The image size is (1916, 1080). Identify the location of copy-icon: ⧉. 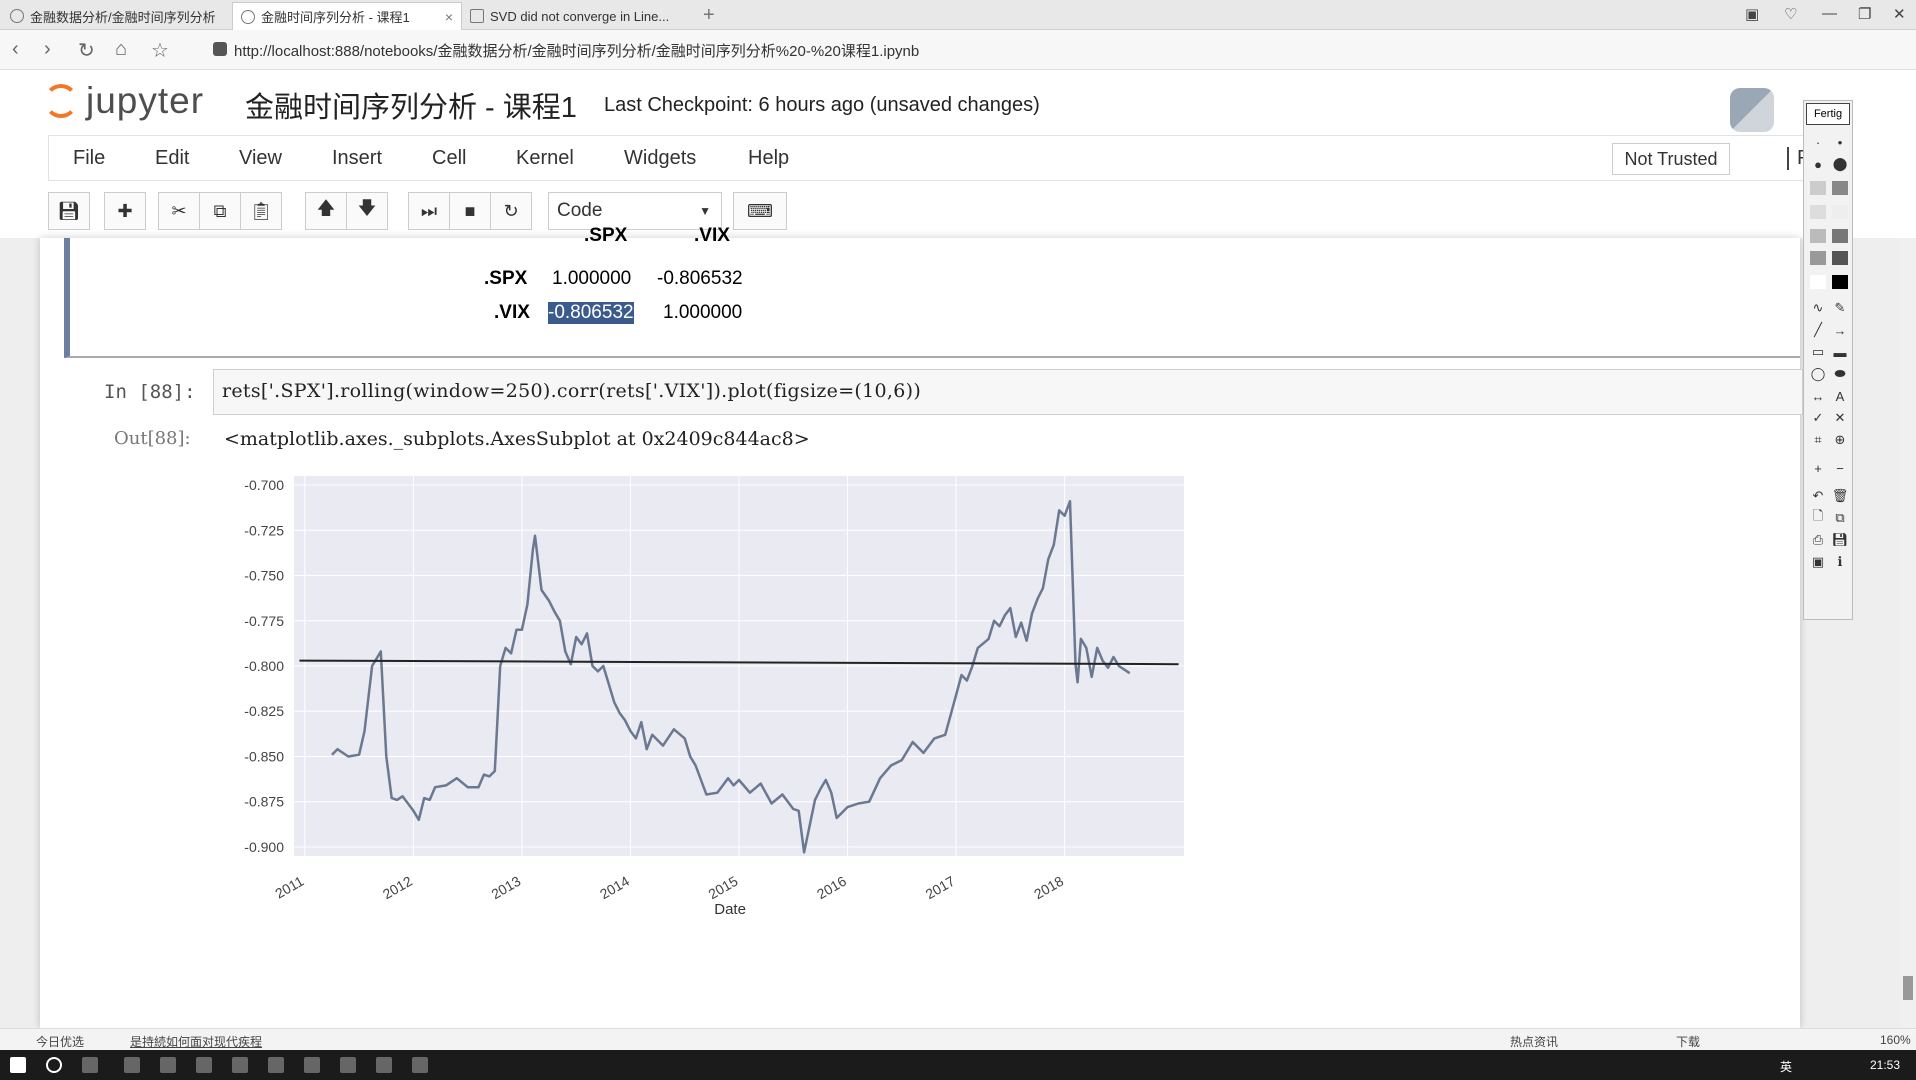
(220, 211).